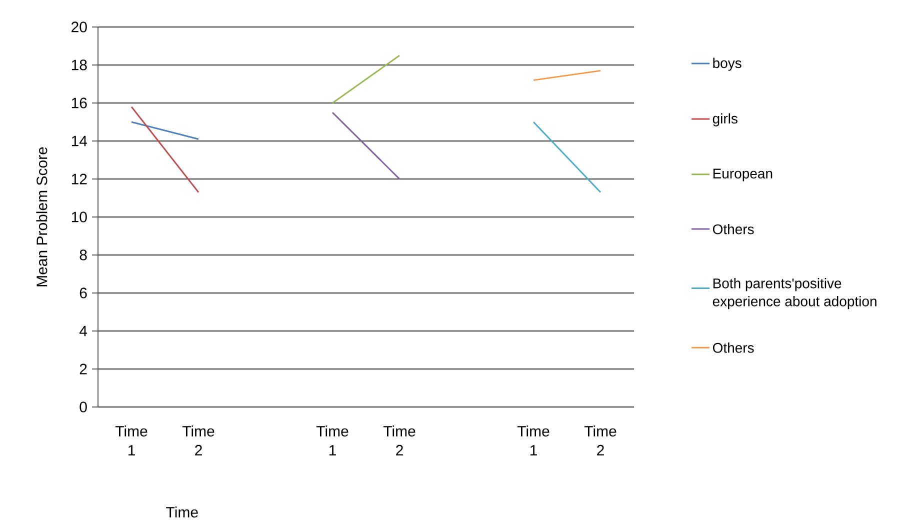 The width and height of the screenshot is (919, 526). What do you see at coordinates (79, 65) in the screenshot?
I see `y-tick-label: 18` at bounding box center [79, 65].